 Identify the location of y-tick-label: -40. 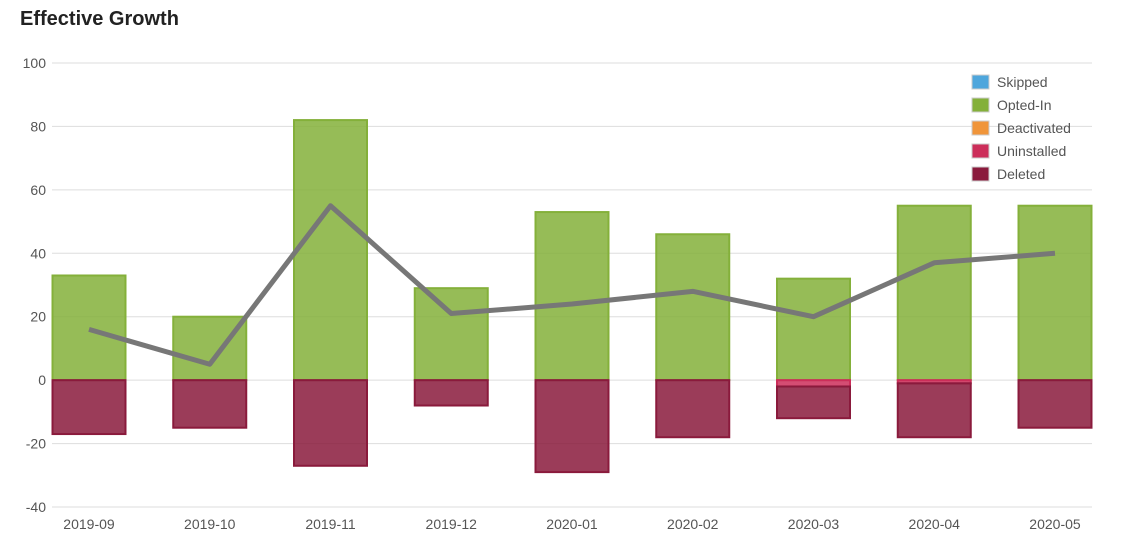
(36, 507).